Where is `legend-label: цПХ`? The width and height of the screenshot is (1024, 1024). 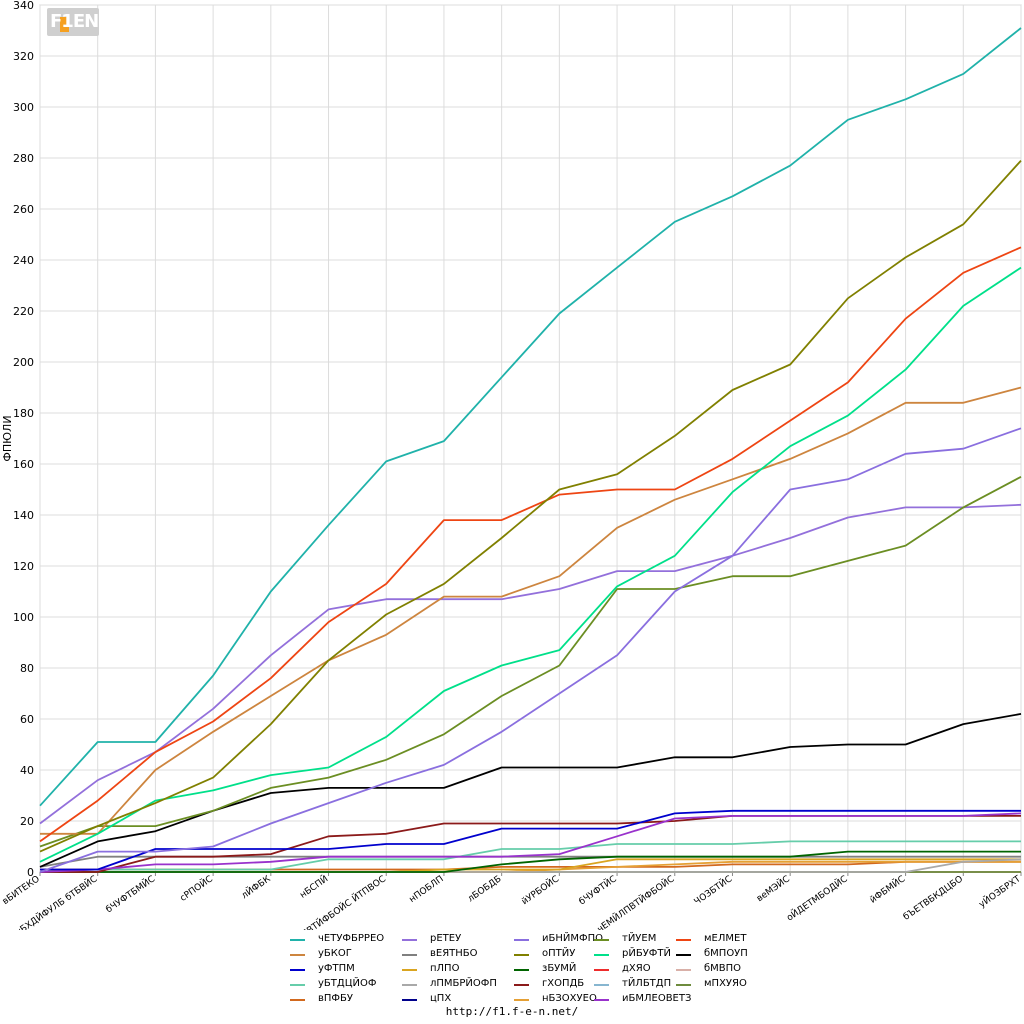 legend-label: цПХ is located at coordinates (441, 998).